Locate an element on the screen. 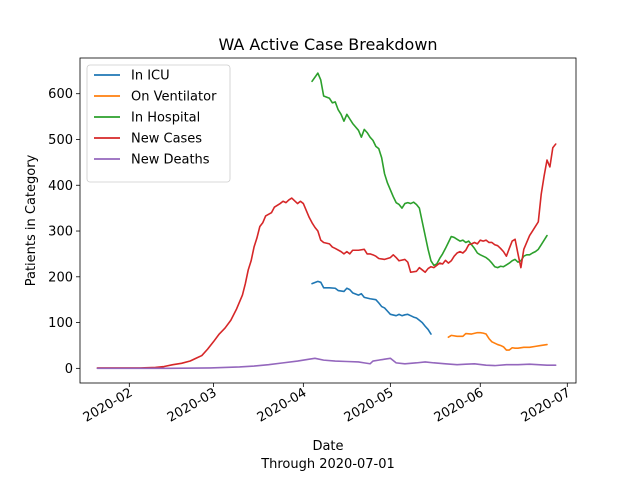  series-line-new-deaths is located at coordinates (326, 363).